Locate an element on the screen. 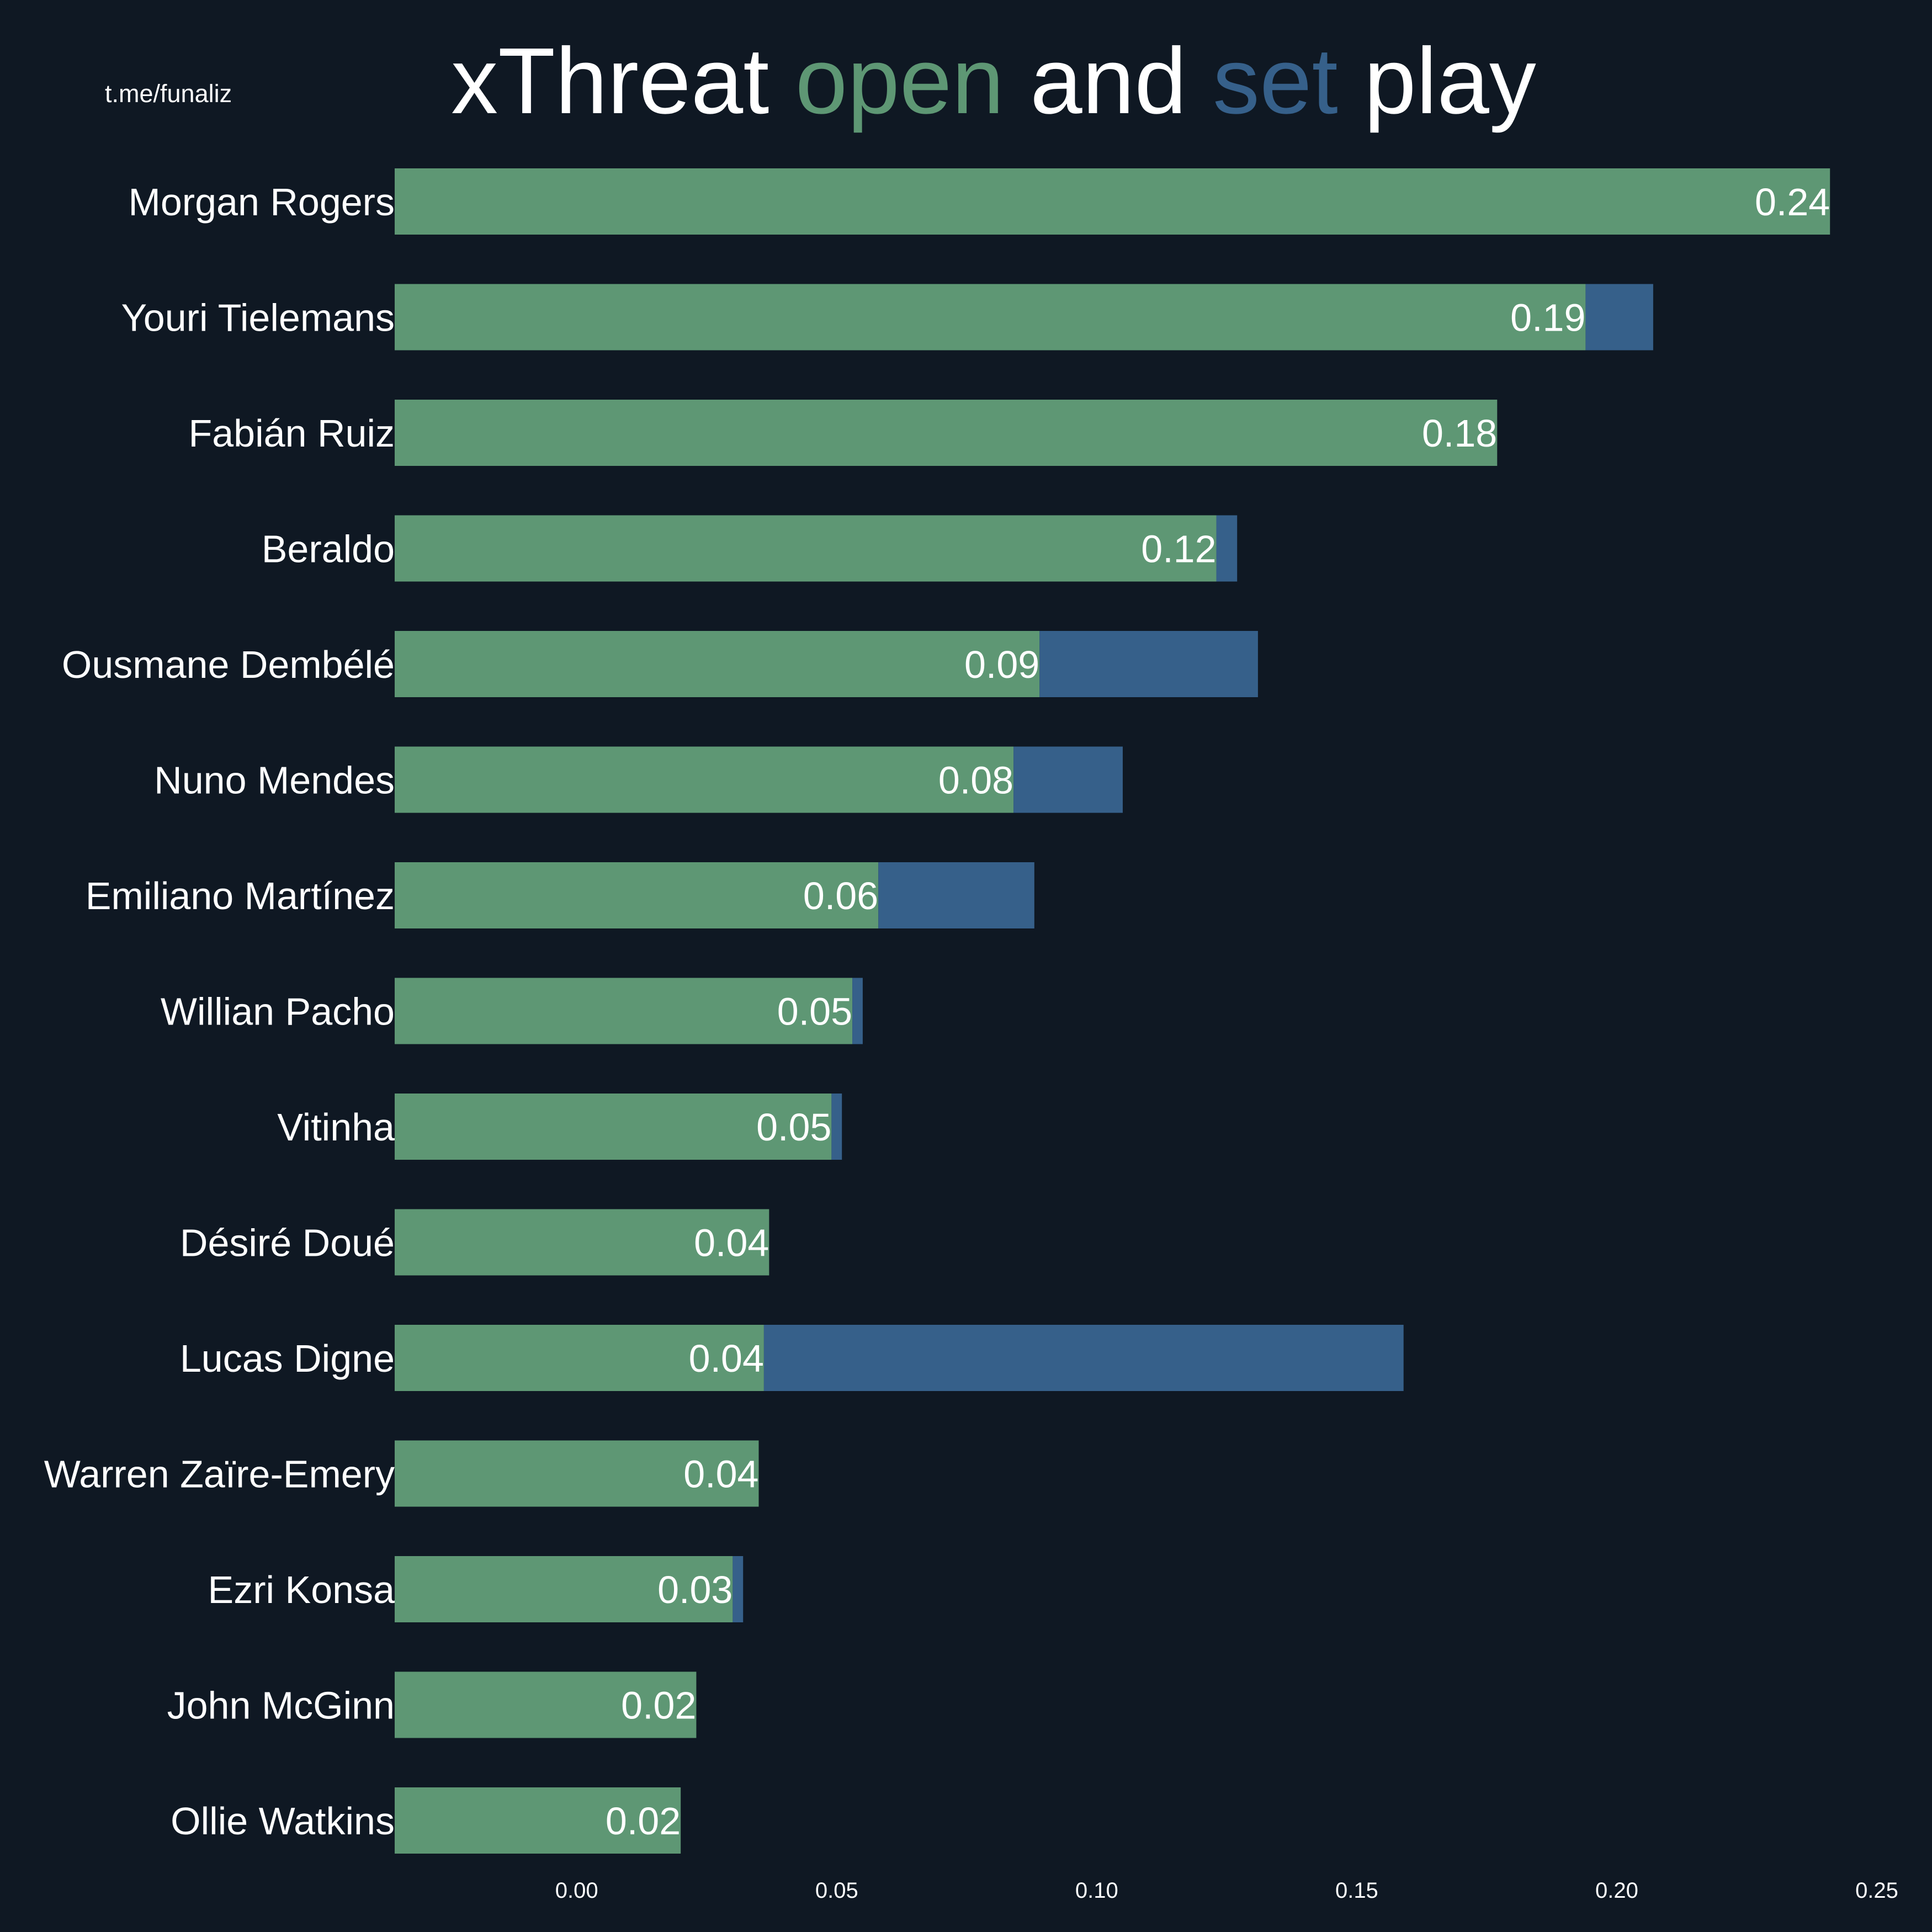 This screenshot has width=1932, height=1932. value-label: 0.18 is located at coordinates (1460, 434).